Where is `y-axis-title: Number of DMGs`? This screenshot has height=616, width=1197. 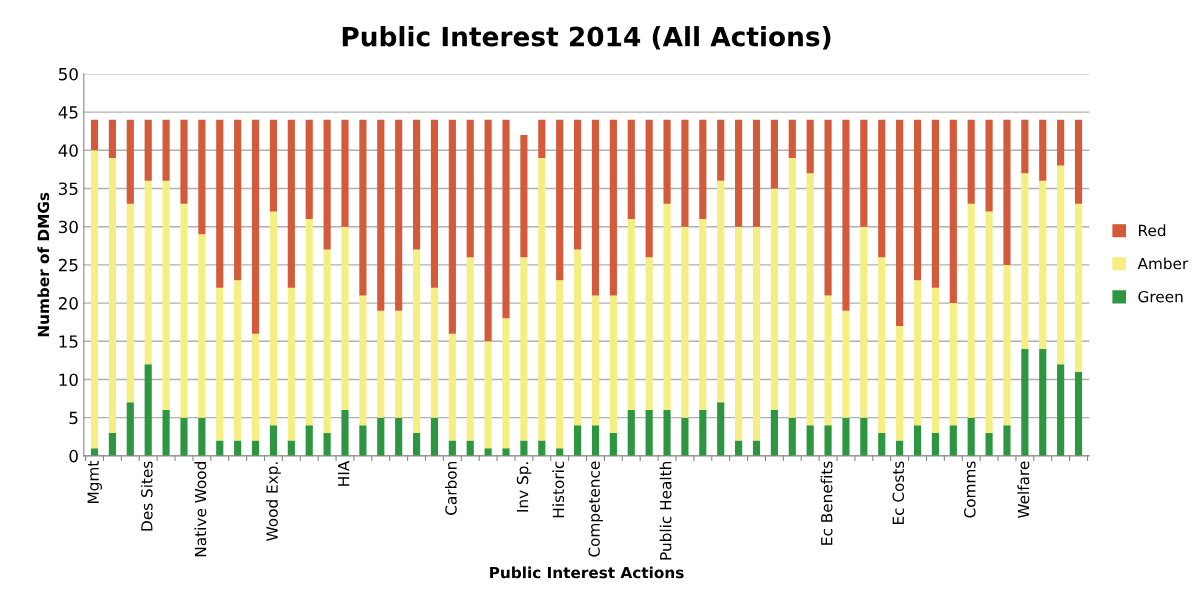
y-axis-title: Number of DMGs is located at coordinates (43, 264).